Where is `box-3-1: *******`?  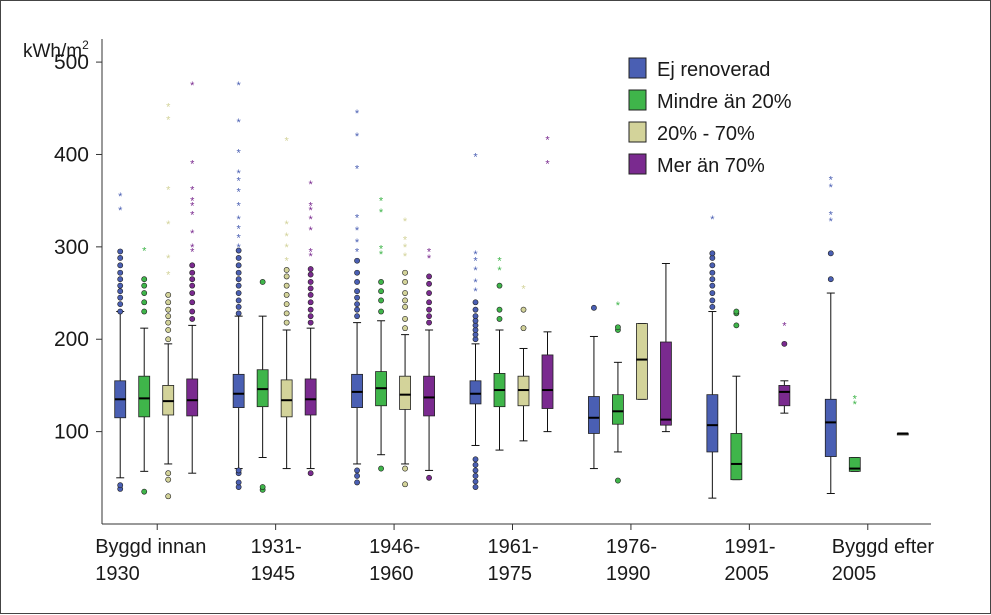 box-3-1: ******* is located at coordinates (310, 328).